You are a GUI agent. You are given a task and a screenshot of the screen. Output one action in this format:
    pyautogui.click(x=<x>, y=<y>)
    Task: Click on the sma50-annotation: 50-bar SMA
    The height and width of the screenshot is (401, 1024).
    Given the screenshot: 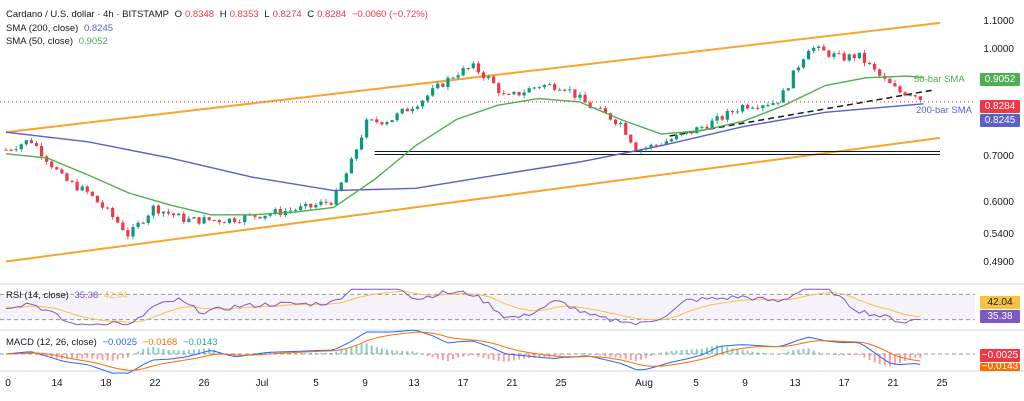 What is the action you would take?
    pyautogui.click(x=939, y=79)
    